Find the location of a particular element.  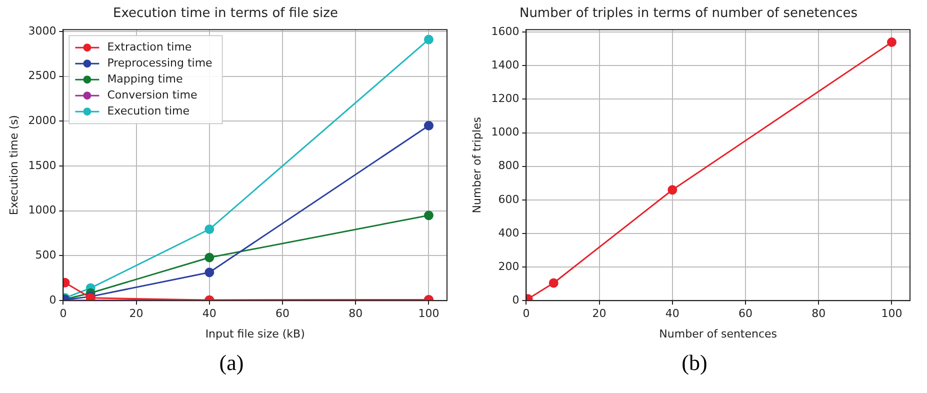

y-tick-label: 600 is located at coordinates (509, 199).